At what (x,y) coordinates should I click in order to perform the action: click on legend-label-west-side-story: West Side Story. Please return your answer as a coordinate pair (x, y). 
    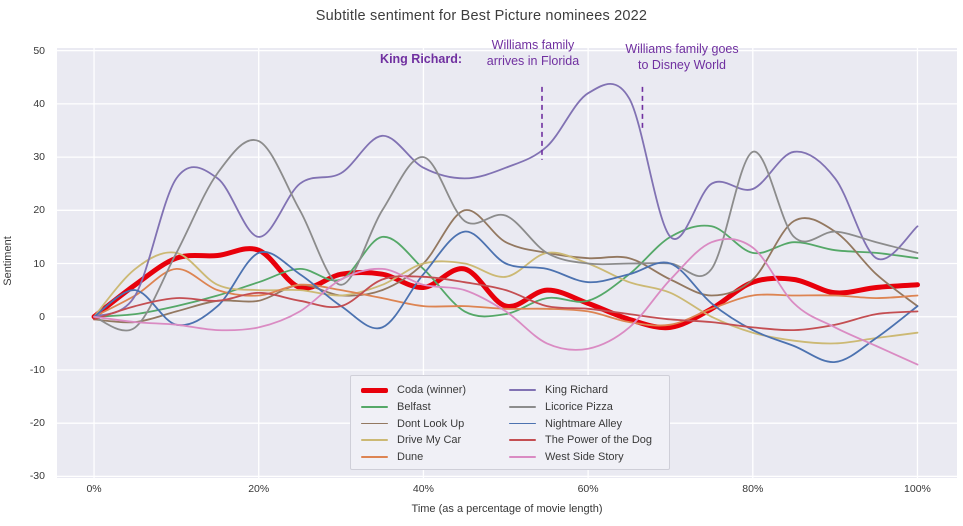
    Looking at the image, I should click on (584, 457).